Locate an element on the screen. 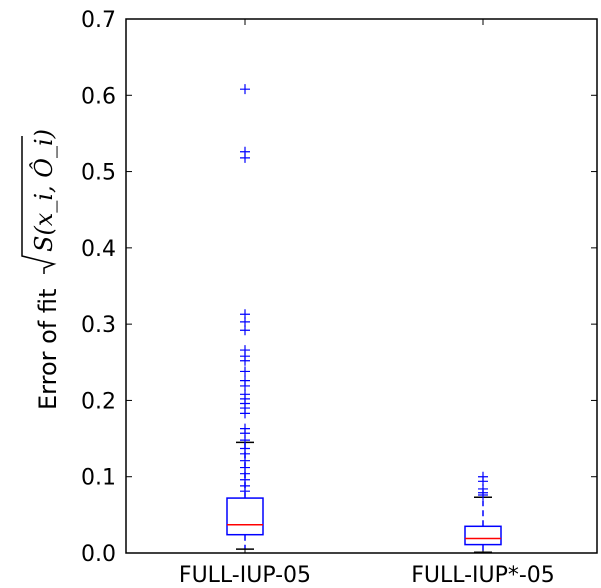  sqrt-symbol is located at coordinates (39, 205).